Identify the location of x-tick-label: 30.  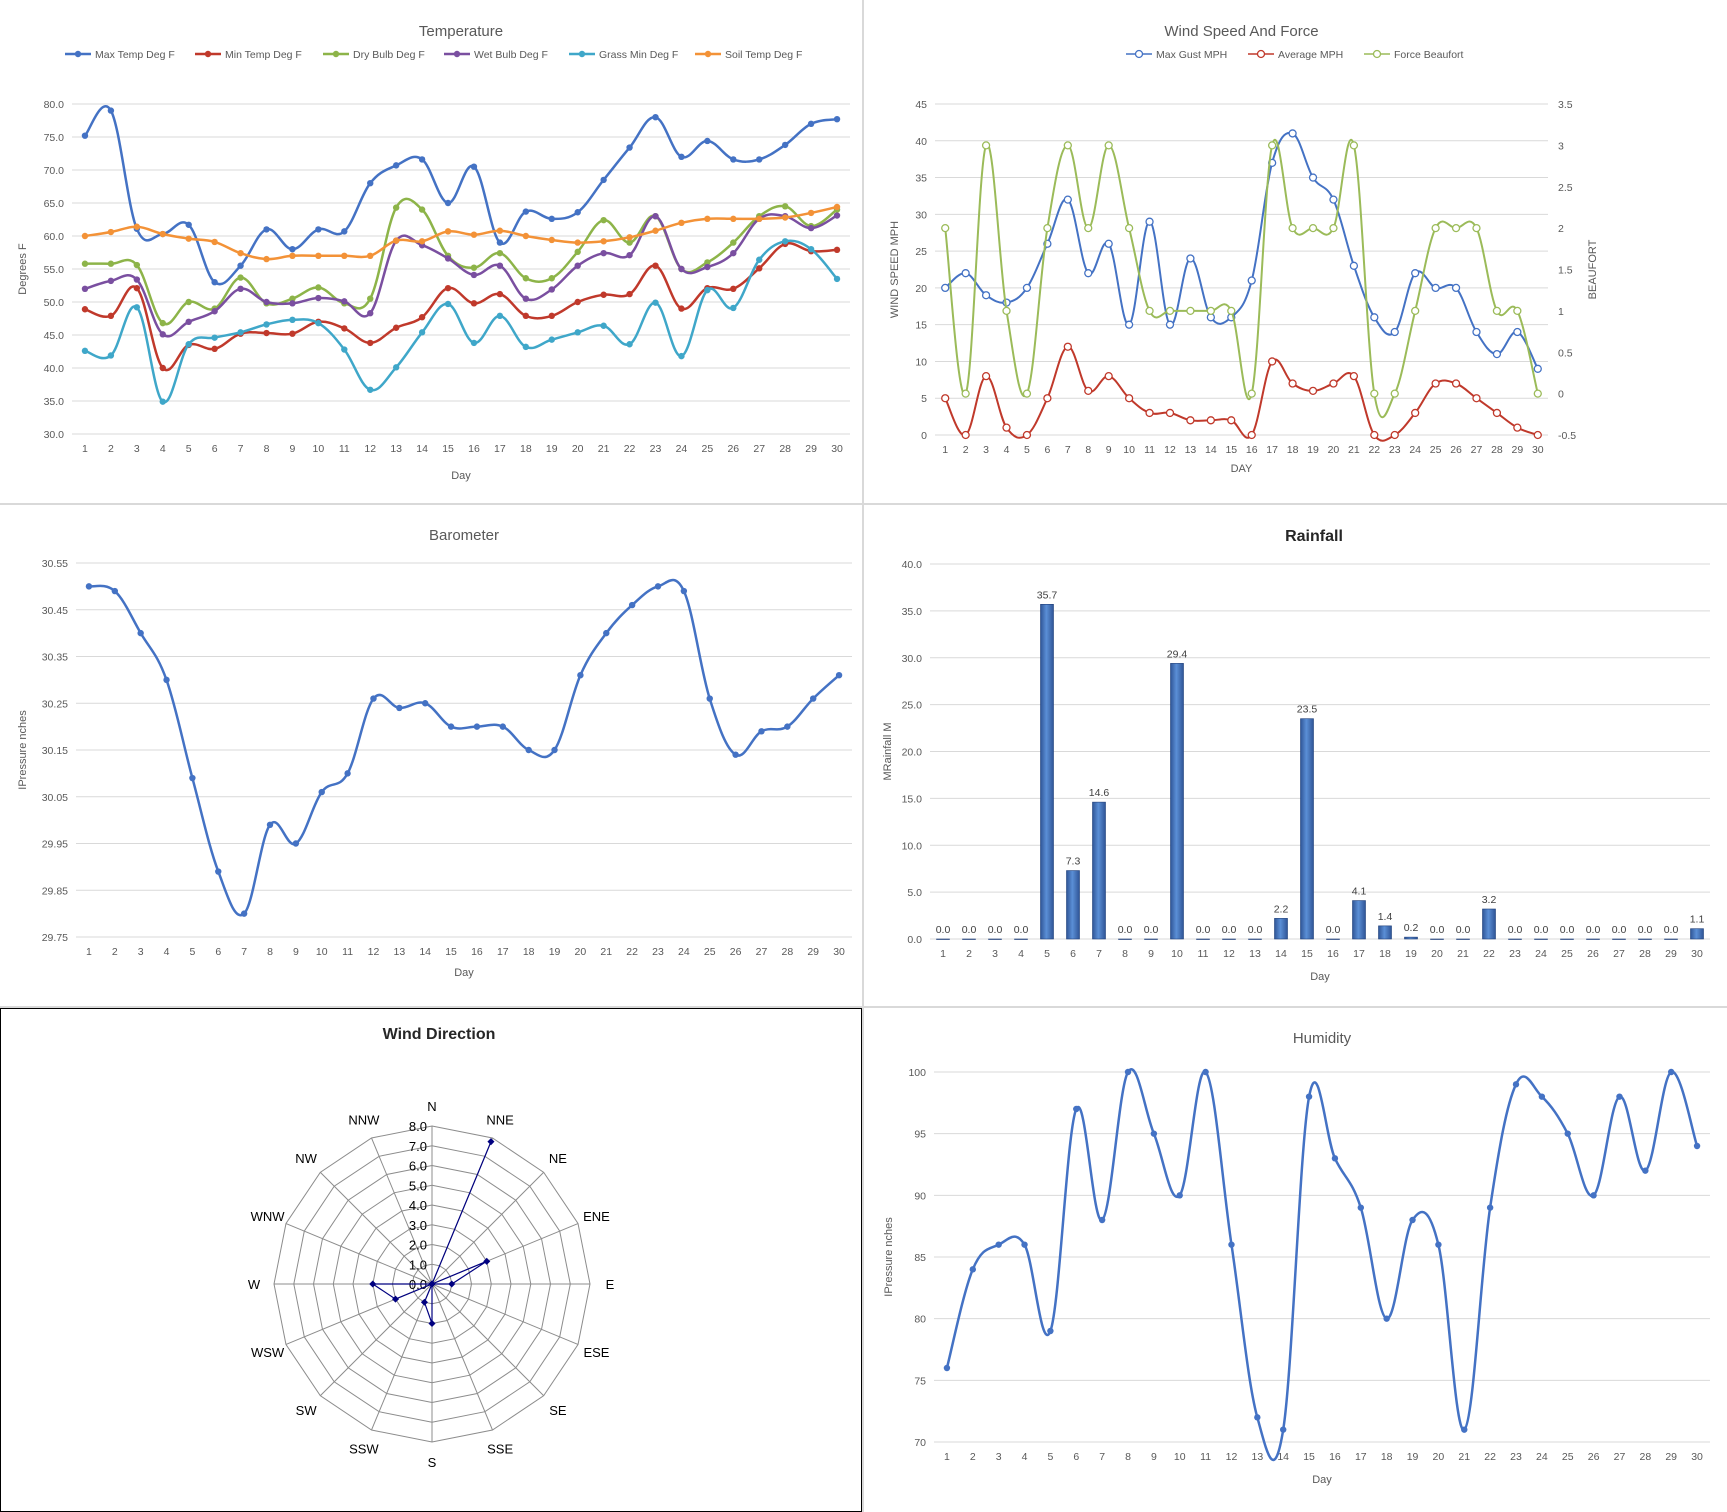
(837, 449).